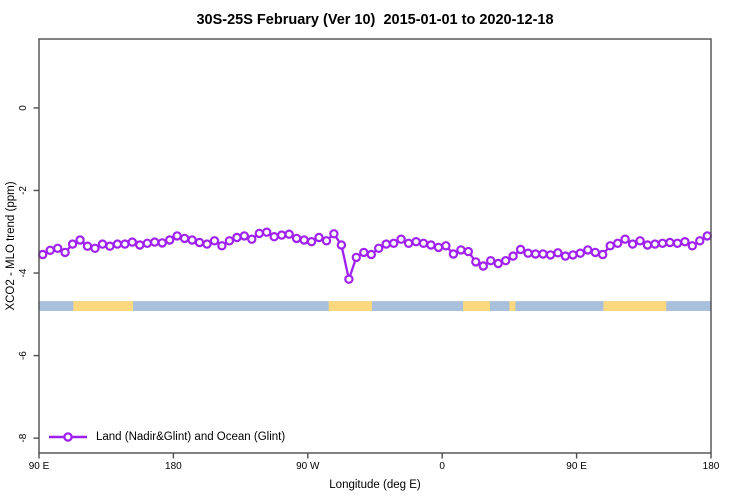 The height and width of the screenshot is (500, 750). I want to click on x-tick-label: 90 W, so click(308, 466).